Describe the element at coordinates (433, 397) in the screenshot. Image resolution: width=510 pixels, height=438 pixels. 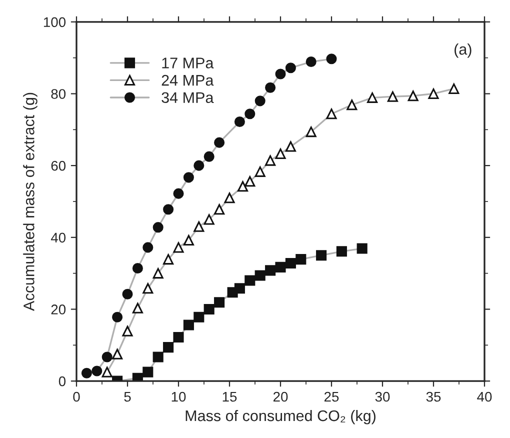
I see `x-tick-label: 35` at that location.